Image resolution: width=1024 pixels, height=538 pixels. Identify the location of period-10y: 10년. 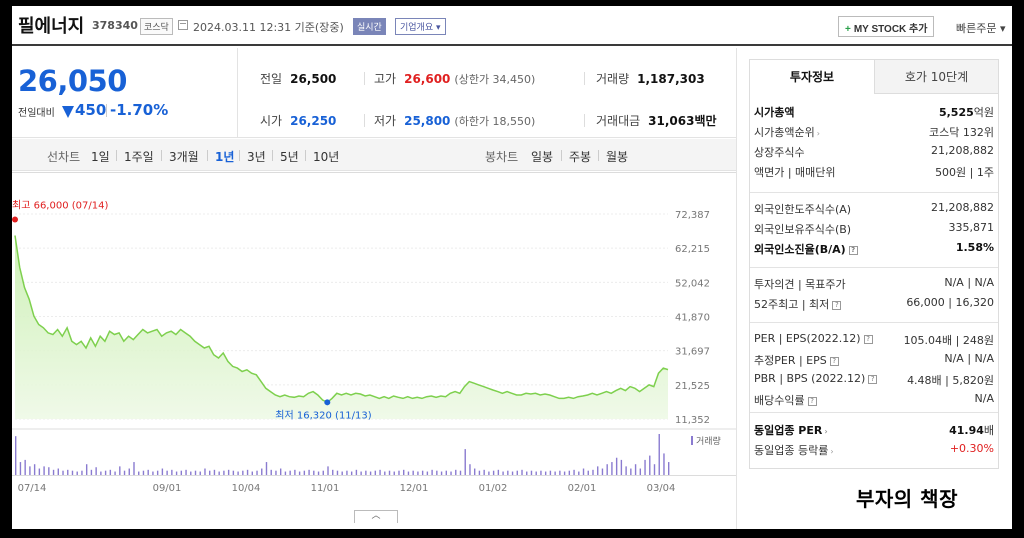
(326, 157).